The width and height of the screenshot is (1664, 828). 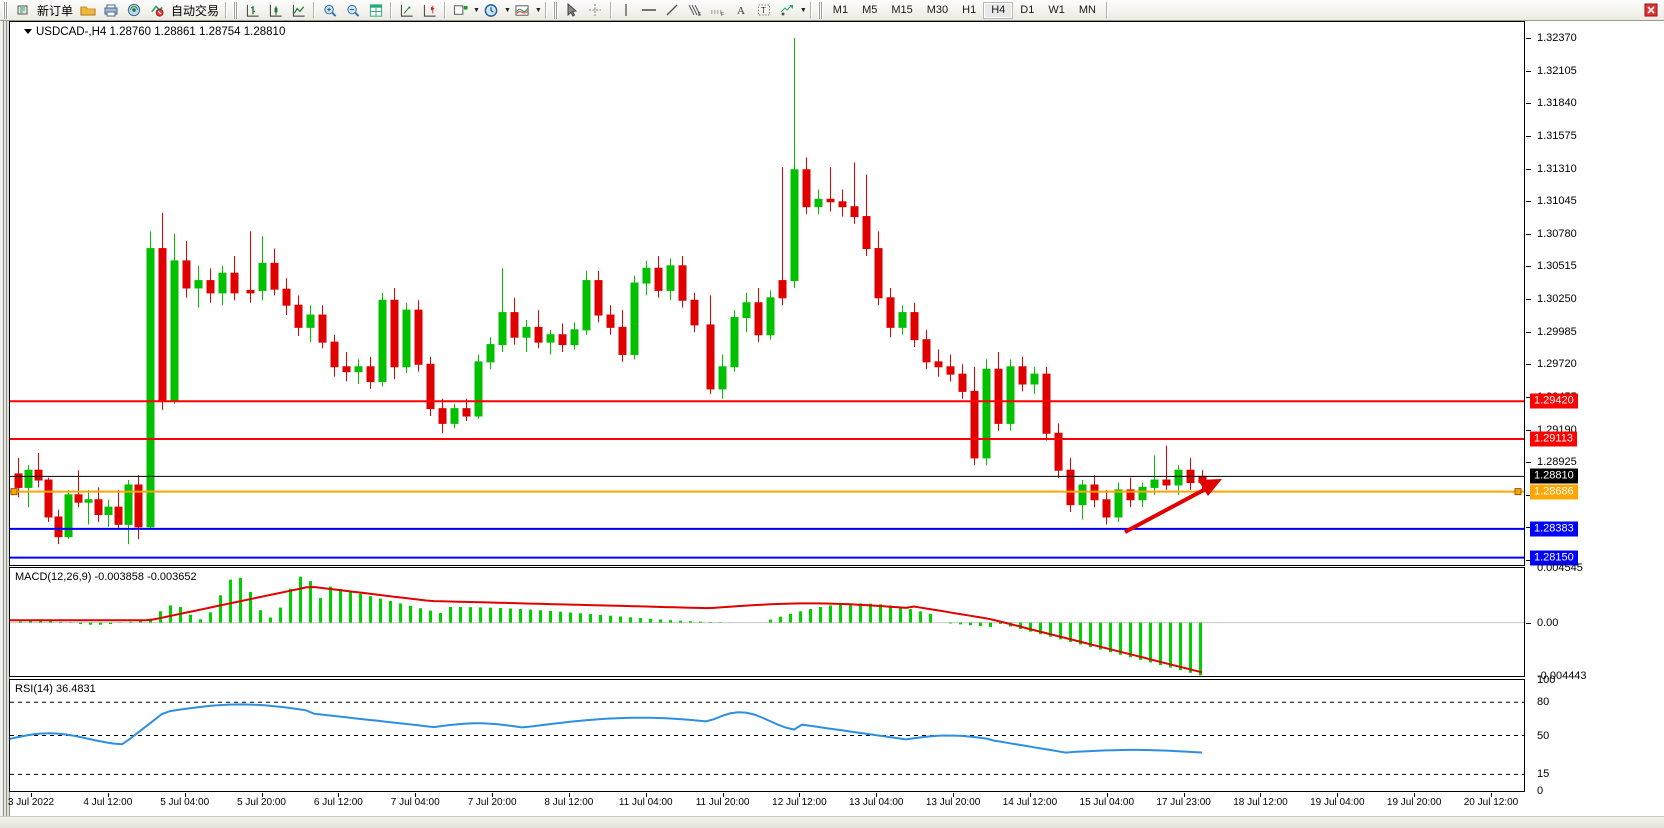 What do you see at coordinates (110, 10) in the screenshot?
I see `print-preview-icon` at bounding box center [110, 10].